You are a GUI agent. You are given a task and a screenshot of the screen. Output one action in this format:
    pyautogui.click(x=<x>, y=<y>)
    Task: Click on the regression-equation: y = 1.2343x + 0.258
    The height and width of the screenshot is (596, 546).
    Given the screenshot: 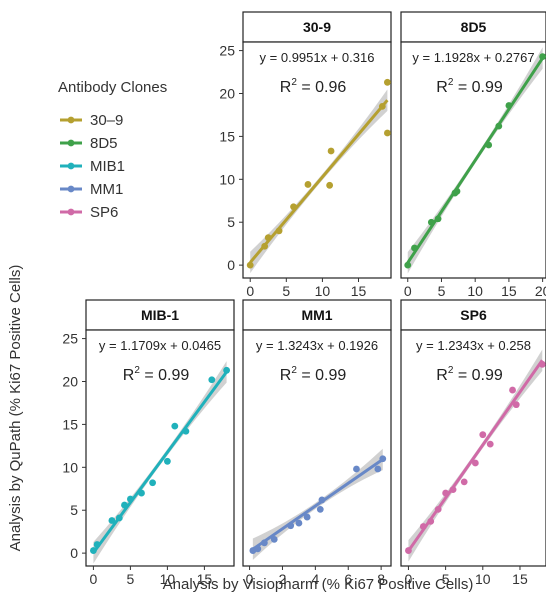 What is the action you would take?
    pyautogui.click(x=473, y=345)
    